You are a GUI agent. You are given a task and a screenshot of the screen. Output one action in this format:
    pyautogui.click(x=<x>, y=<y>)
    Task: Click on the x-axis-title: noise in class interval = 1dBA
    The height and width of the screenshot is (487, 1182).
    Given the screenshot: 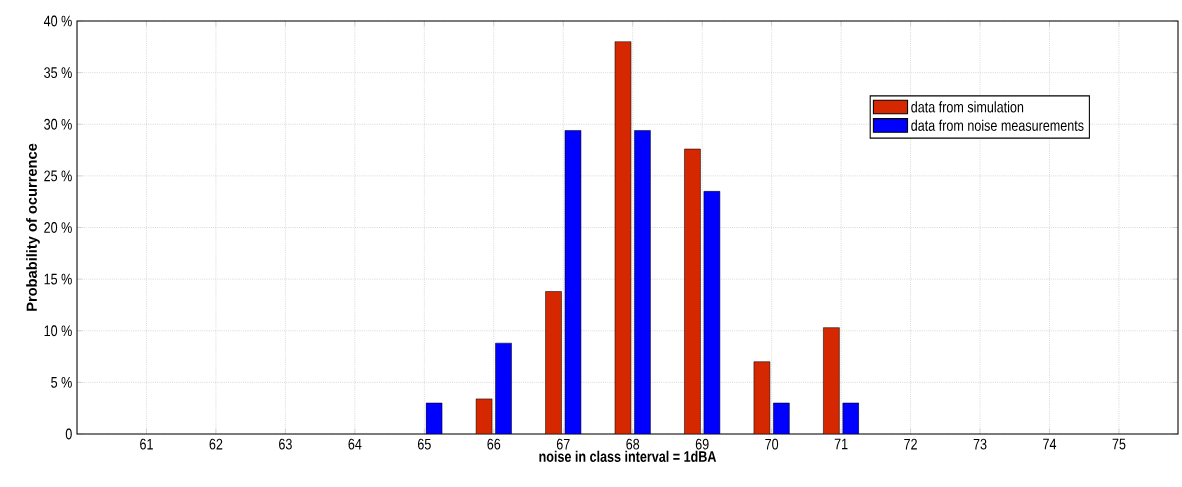 What is the action you would take?
    pyautogui.click(x=628, y=456)
    